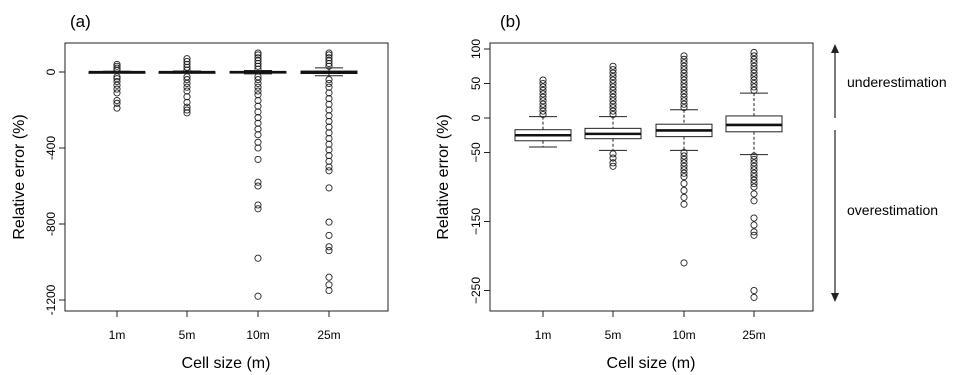 This screenshot has width=968, height=375. I want to click on panel-b-x-title: Cell size (m), so click(651, 363).